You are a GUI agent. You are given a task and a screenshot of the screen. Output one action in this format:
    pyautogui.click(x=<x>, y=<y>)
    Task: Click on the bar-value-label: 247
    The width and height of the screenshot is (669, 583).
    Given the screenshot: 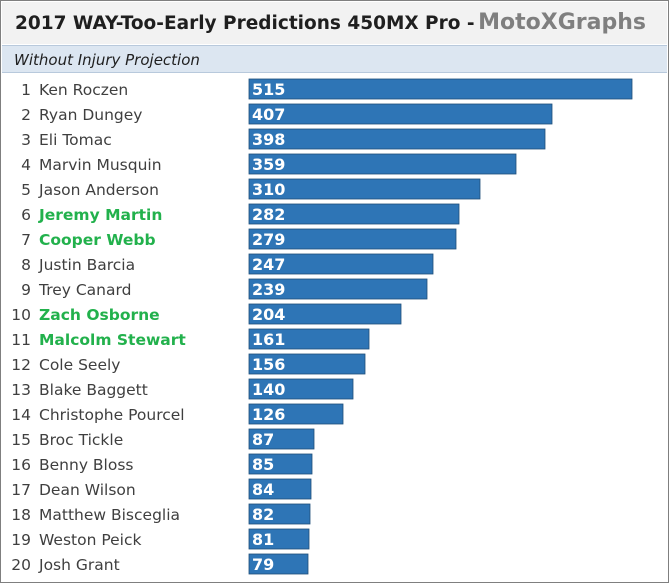 What is the action you would take?
    pyautogui.click(x=268, y=264)
    